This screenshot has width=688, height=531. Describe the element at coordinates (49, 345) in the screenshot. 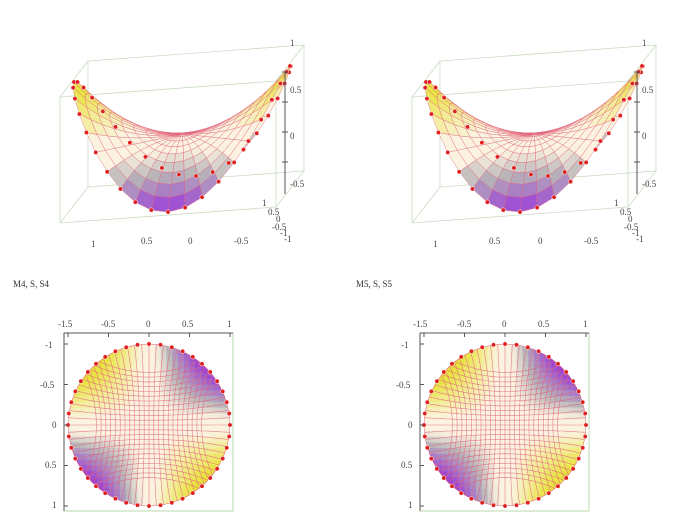

I see `left-tick: -1` at that location.